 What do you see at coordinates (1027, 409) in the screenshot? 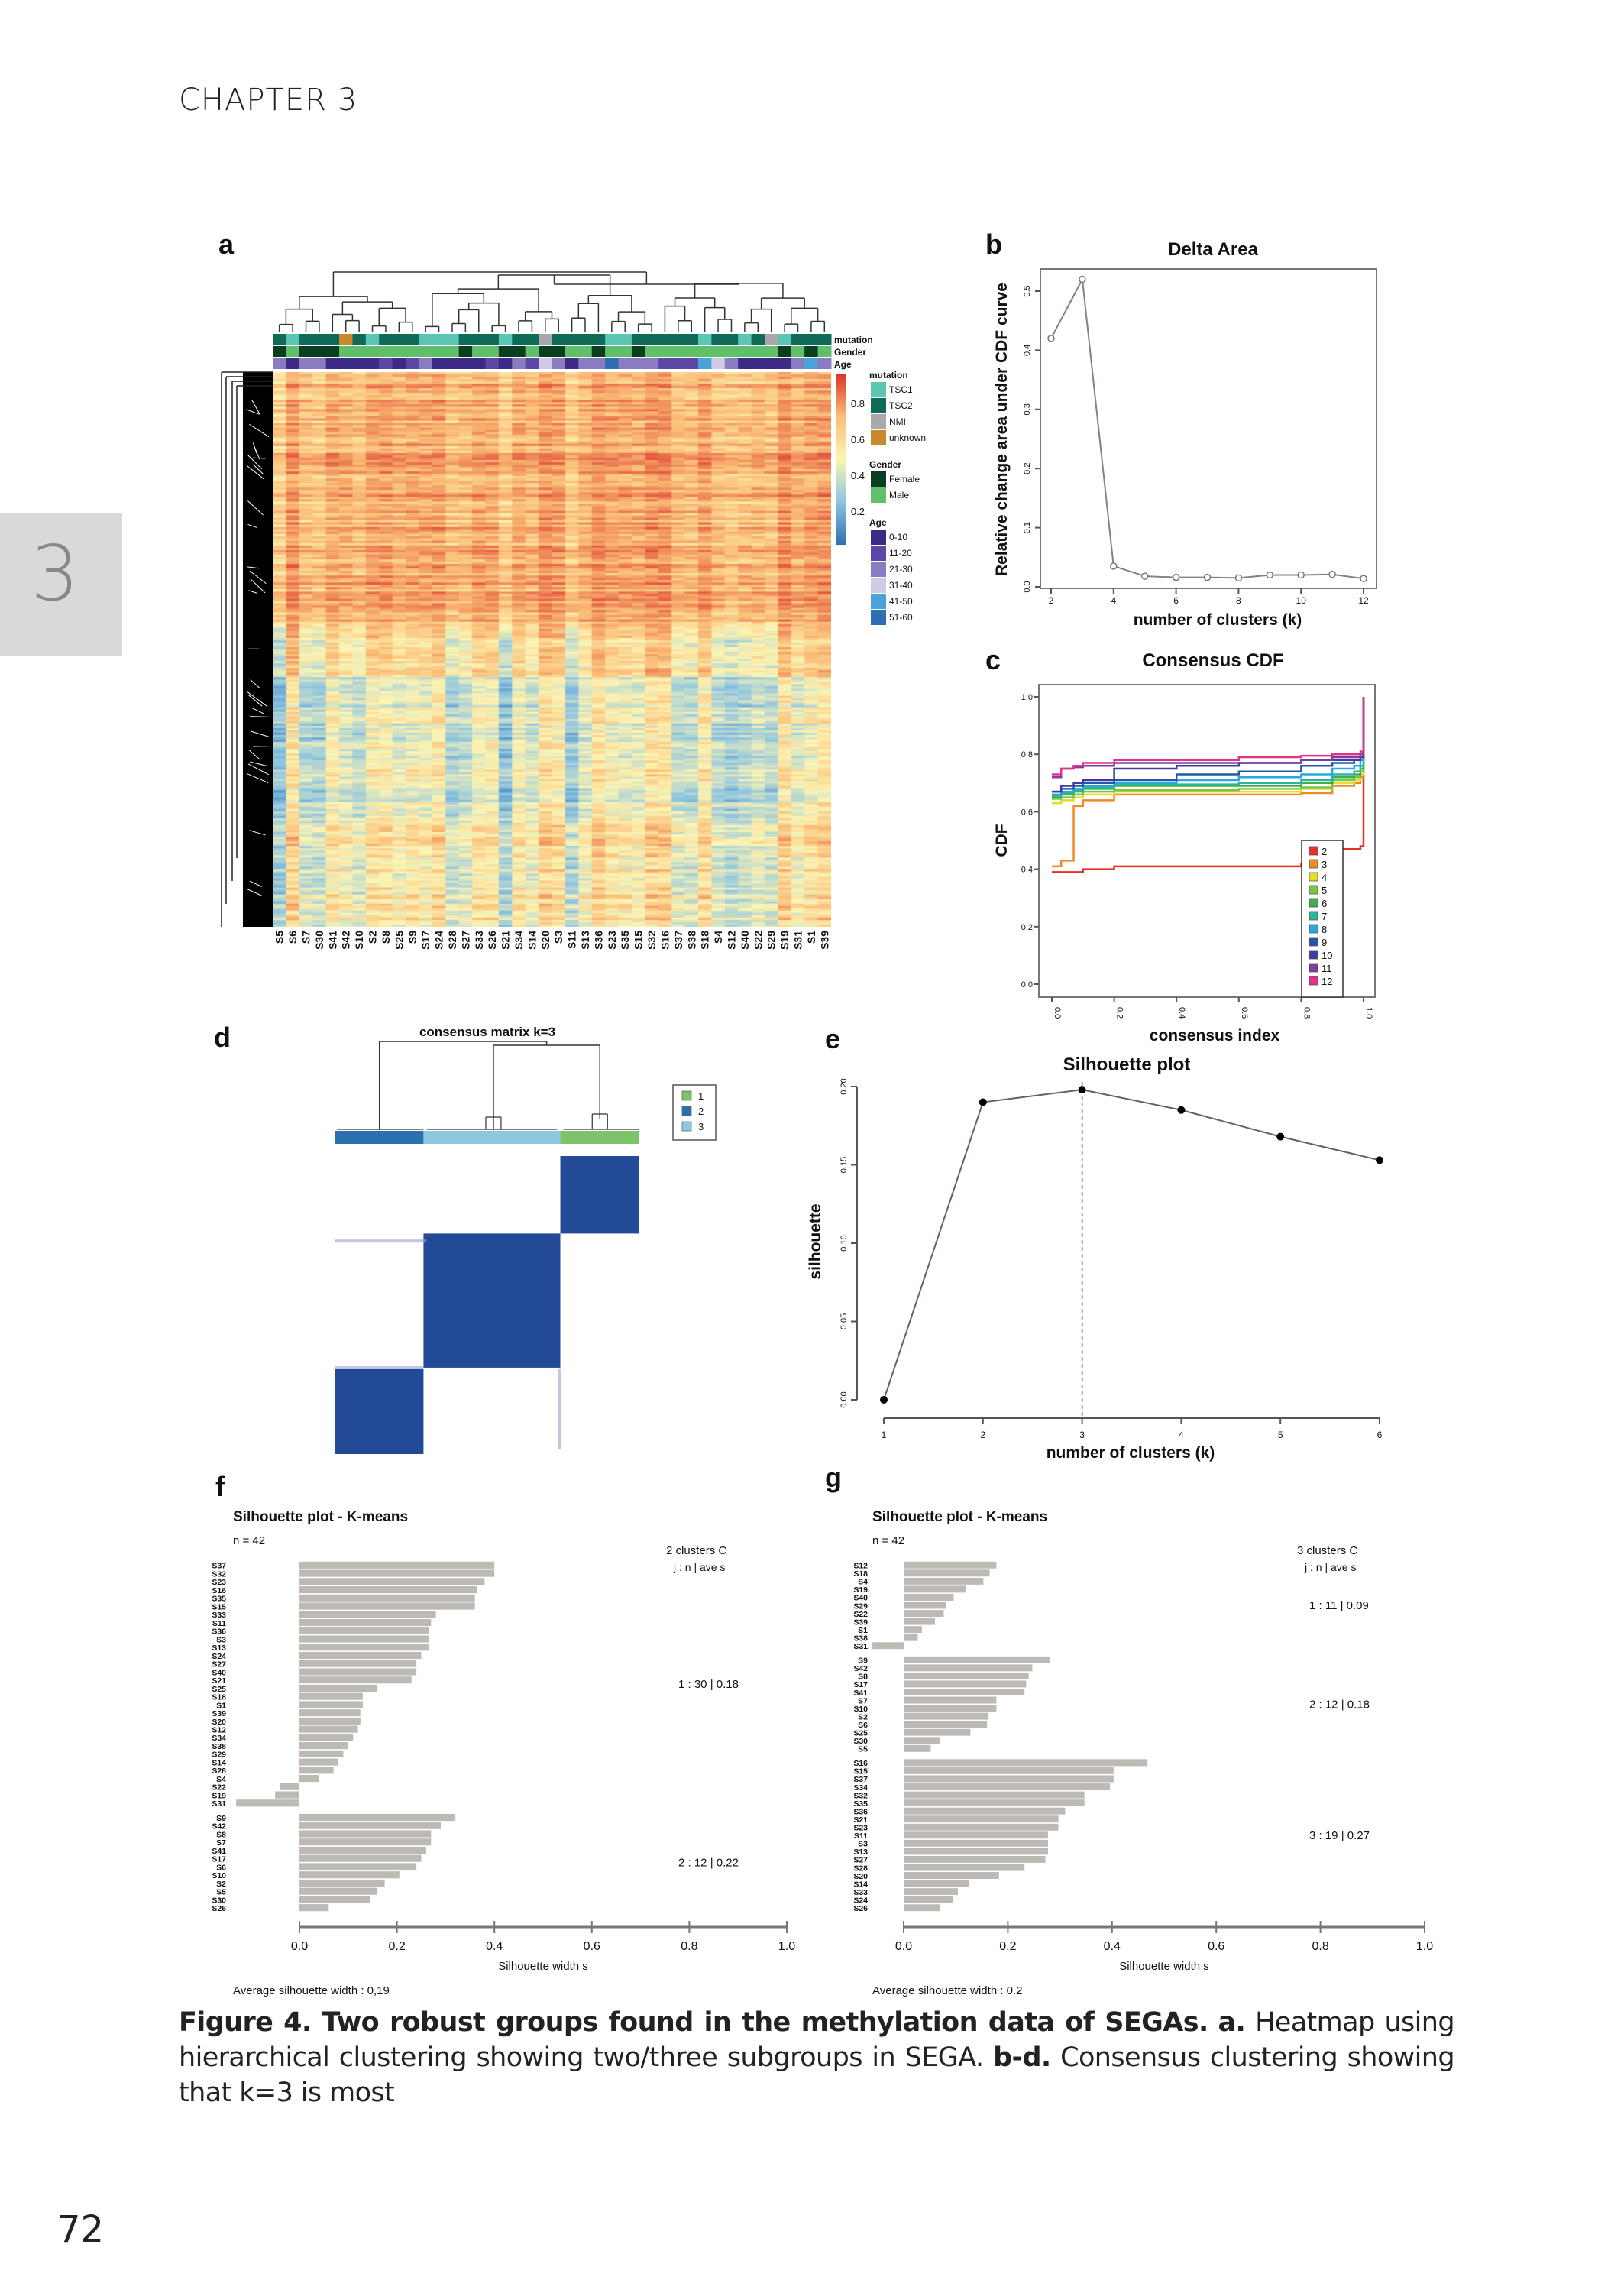
I see `y-tick-label: 0.3` at bounding box center [1027, 409].